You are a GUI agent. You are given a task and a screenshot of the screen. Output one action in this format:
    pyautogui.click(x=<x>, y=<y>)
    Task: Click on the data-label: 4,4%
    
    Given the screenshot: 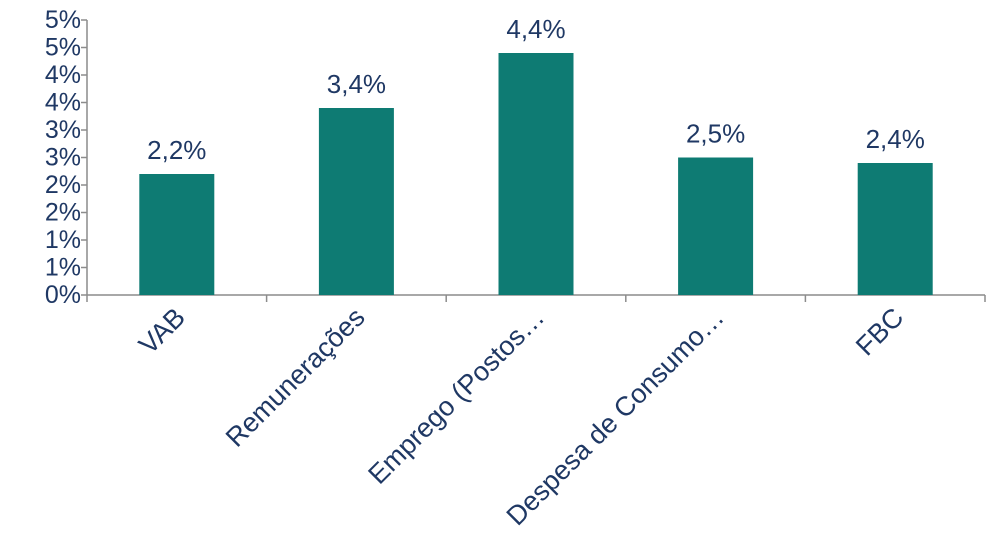 What is the action you would take?
    pyautogui.click(x=535, y=29)
    